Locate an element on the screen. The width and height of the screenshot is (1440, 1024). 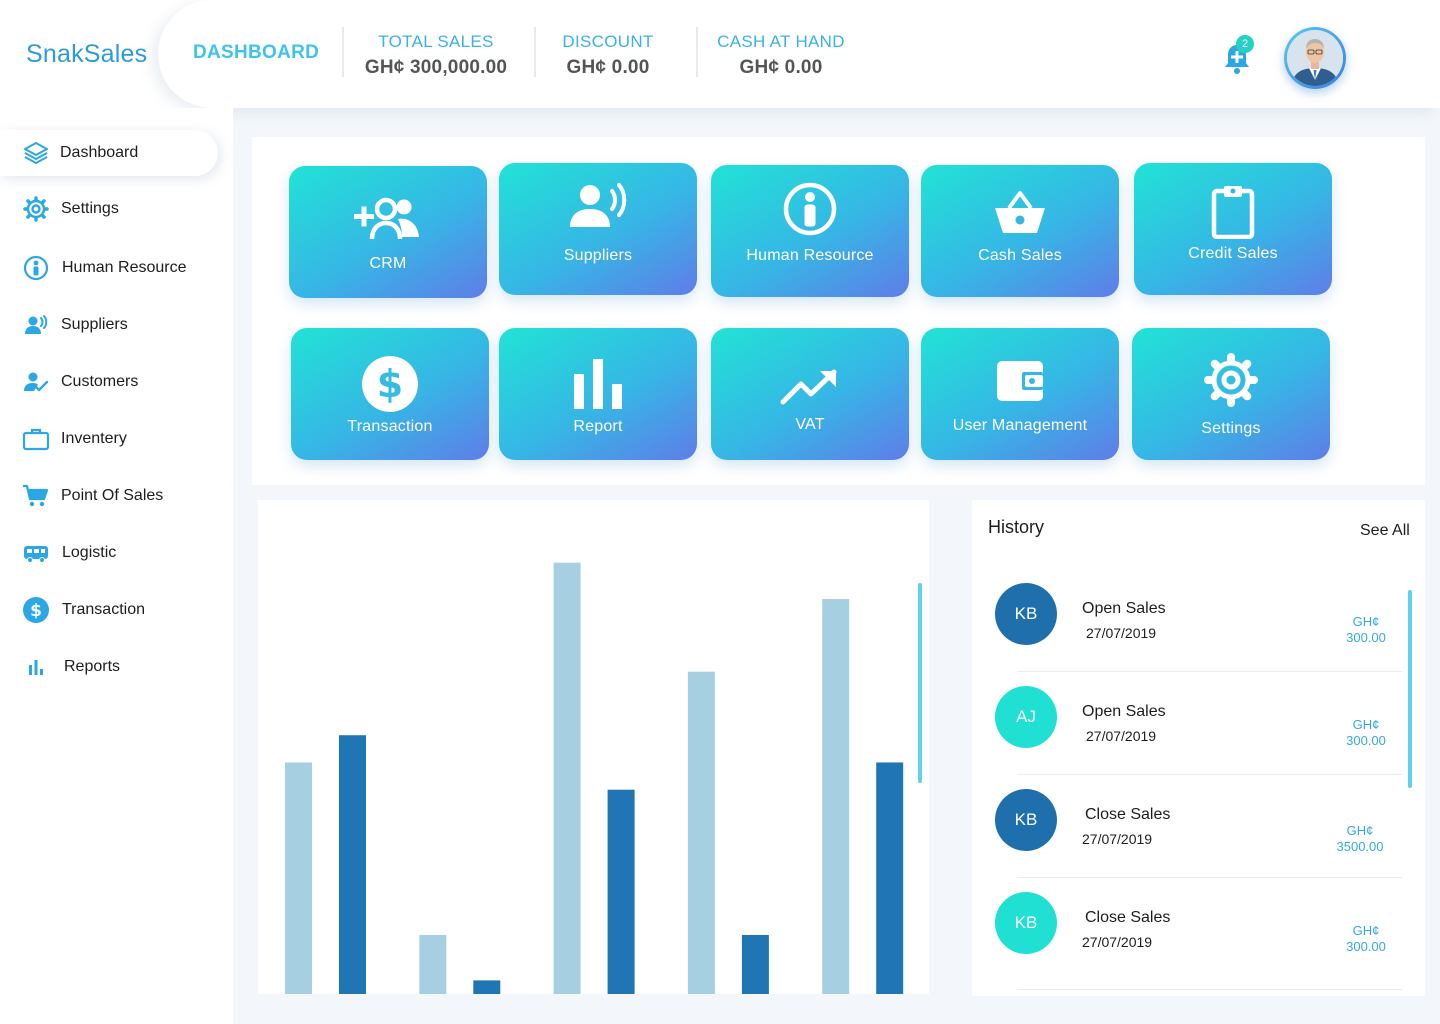
sidebar-item-human-resource: Human Resource is located at coordinates (109, 268).